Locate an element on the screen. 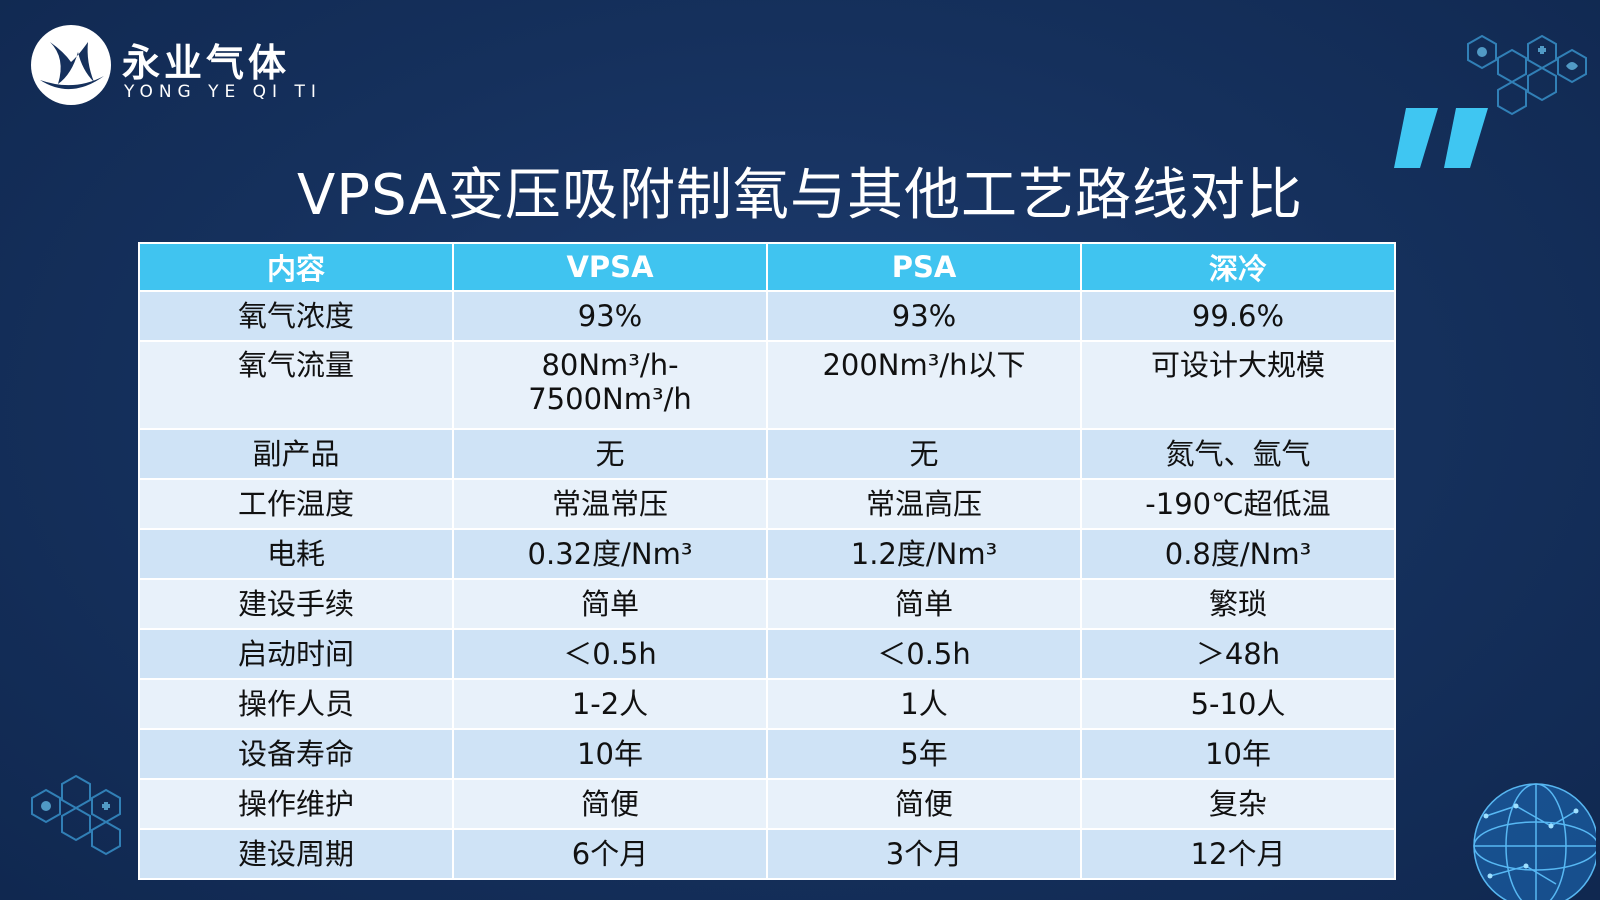 This screenshot has height=900, width=1600. cell-vpsa: ＜0.5h is located at coordinates (610, 654).